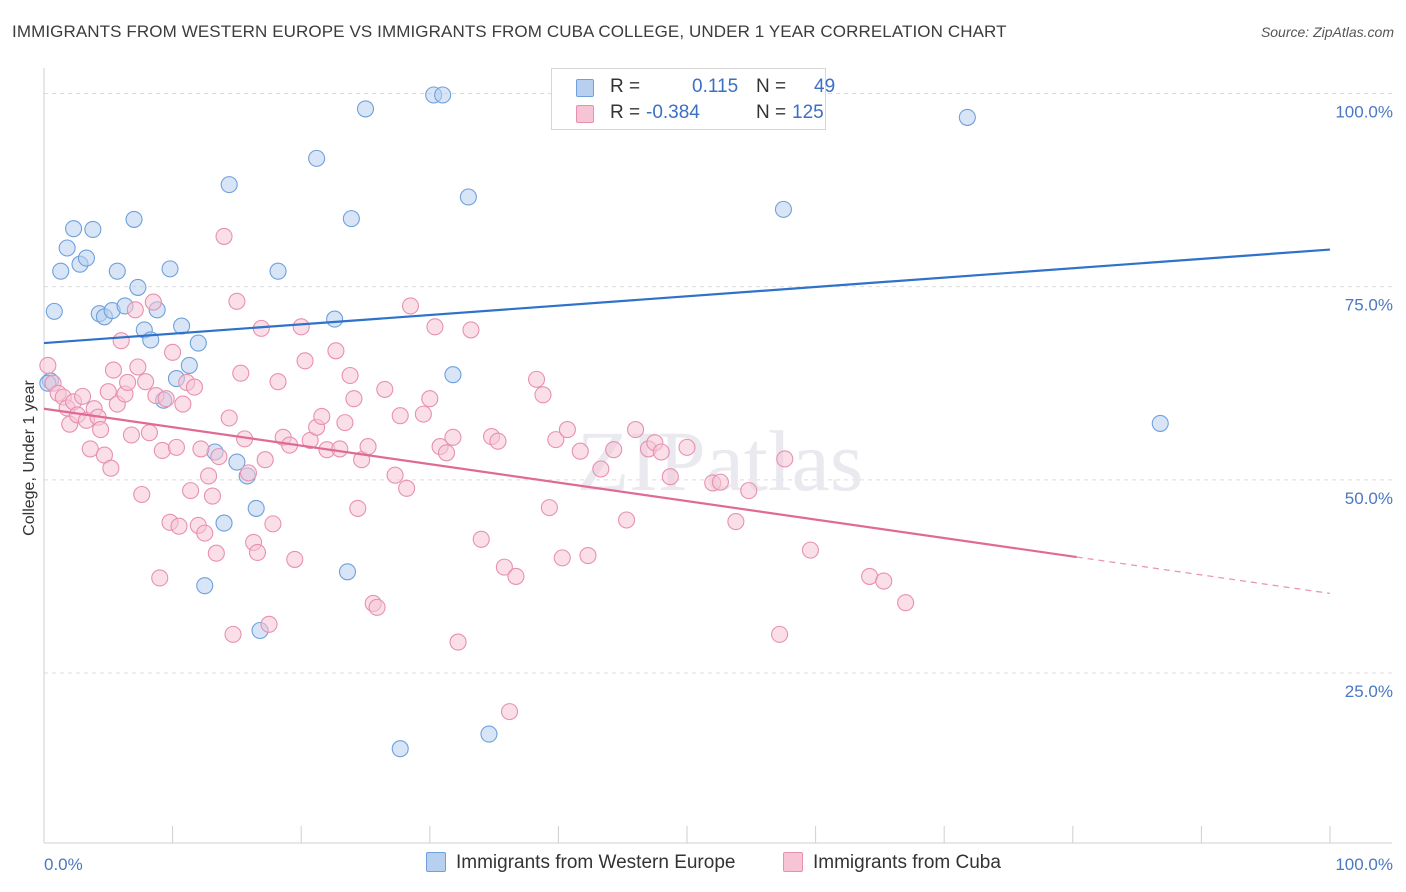 This screenshot has height=892, width=1406. I want to click on bottom-legend-label: Immigrants from Western Europe, so click(596, 862).